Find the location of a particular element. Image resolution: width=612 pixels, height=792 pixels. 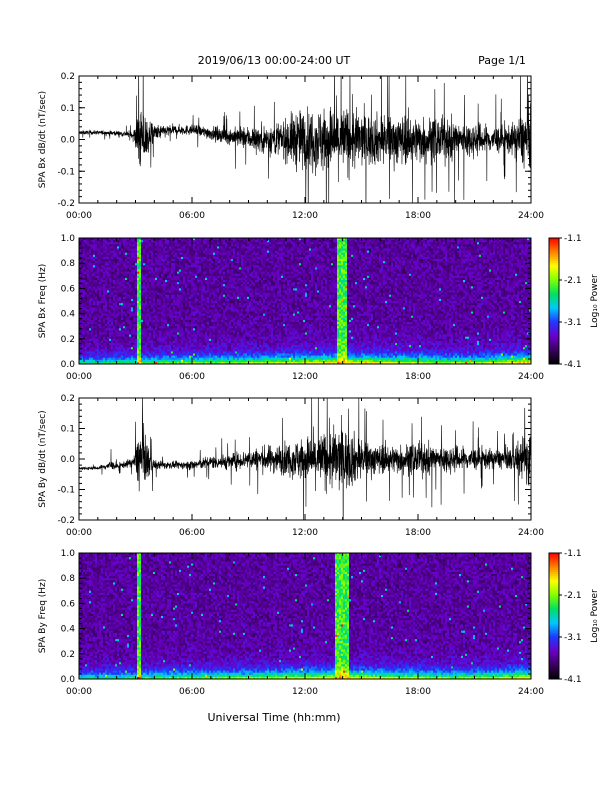

y-tick-label: -0.2 is located at coordinates (66, 204).